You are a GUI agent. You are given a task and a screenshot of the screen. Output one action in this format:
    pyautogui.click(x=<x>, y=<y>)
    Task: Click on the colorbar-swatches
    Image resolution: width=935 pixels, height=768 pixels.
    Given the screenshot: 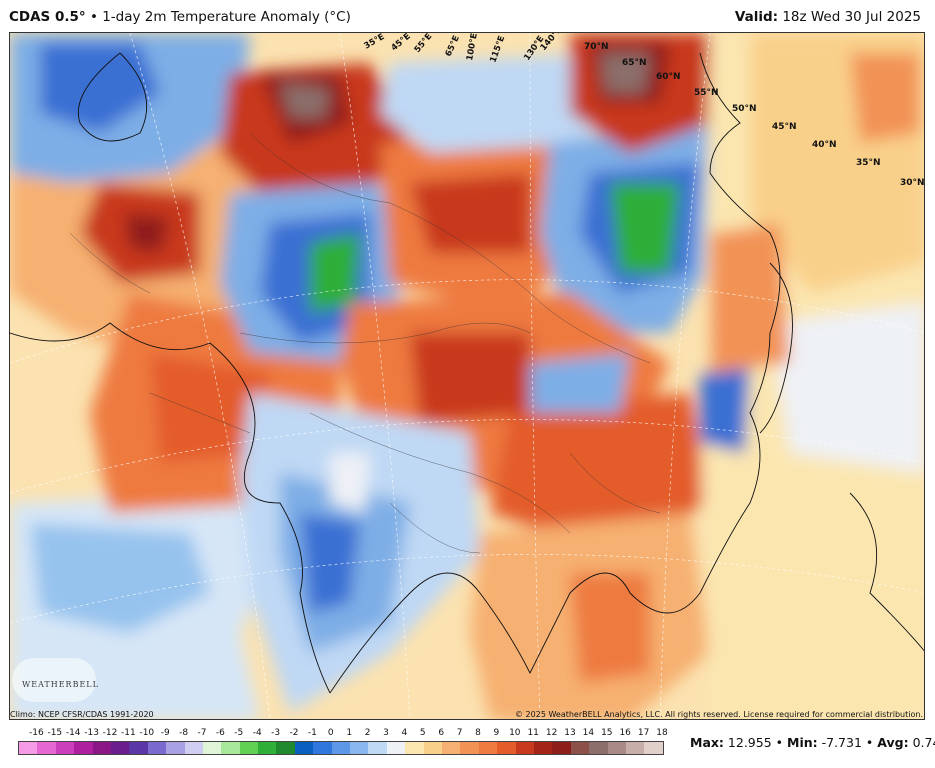 What is the action you would take?
    pyautogui.click(x=341, y=748)
    